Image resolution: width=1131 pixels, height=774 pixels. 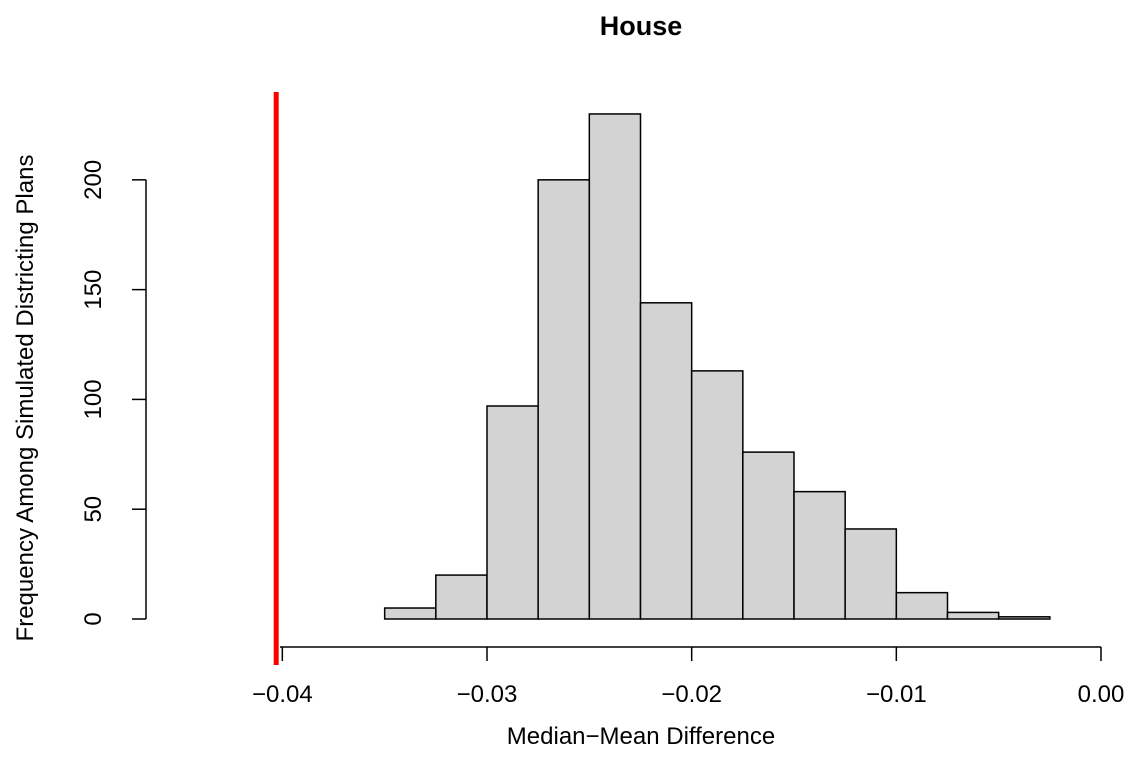 I want to click on x-tick-label: −0.04, so click(x=282, y=694).